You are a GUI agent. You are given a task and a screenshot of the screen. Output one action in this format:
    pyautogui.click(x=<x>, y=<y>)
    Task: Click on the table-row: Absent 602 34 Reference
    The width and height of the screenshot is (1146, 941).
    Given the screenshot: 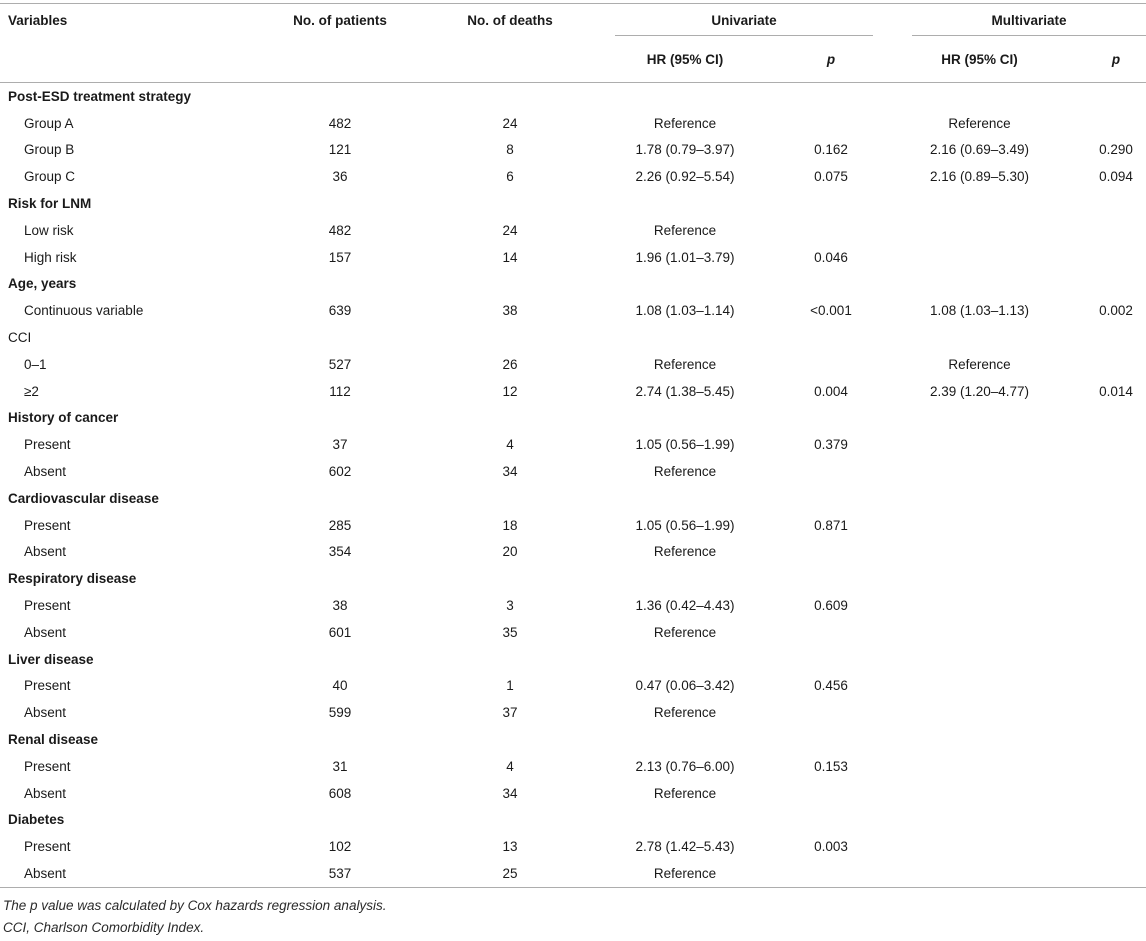 What is the action you would take?
    pyautogui.click(x=573, y=471)
    